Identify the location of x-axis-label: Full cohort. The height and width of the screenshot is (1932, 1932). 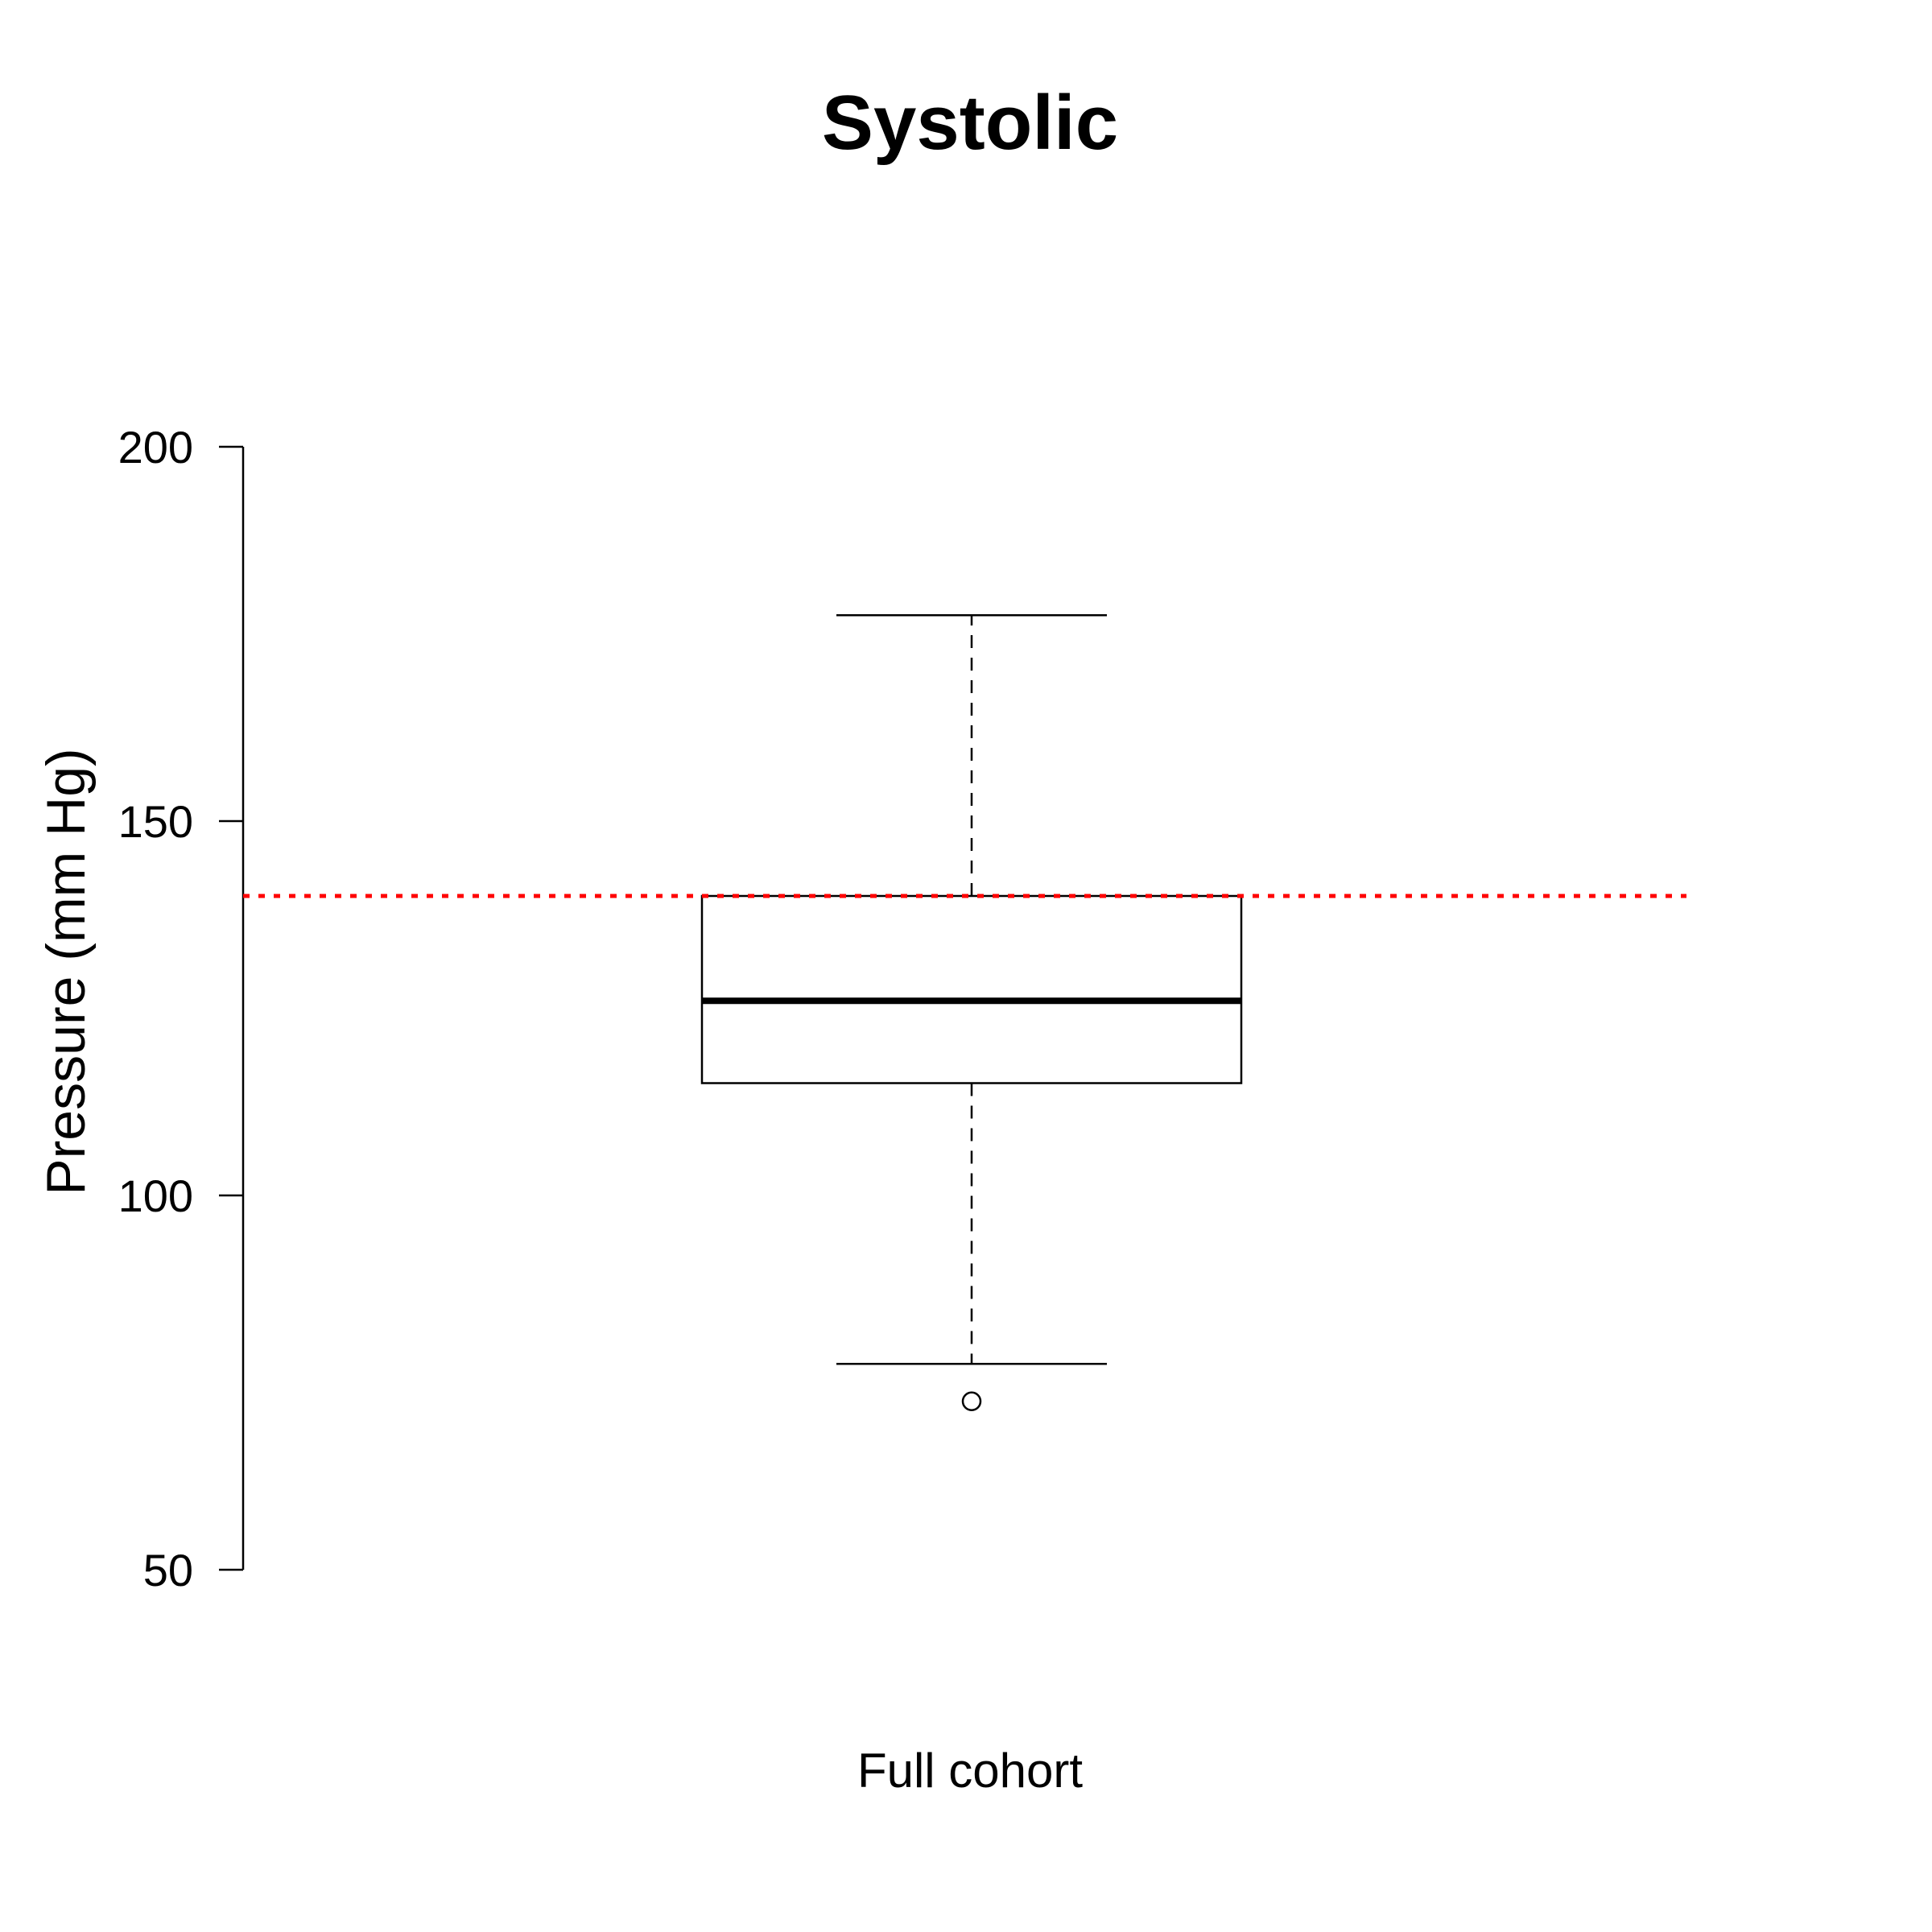
(970, 1771).